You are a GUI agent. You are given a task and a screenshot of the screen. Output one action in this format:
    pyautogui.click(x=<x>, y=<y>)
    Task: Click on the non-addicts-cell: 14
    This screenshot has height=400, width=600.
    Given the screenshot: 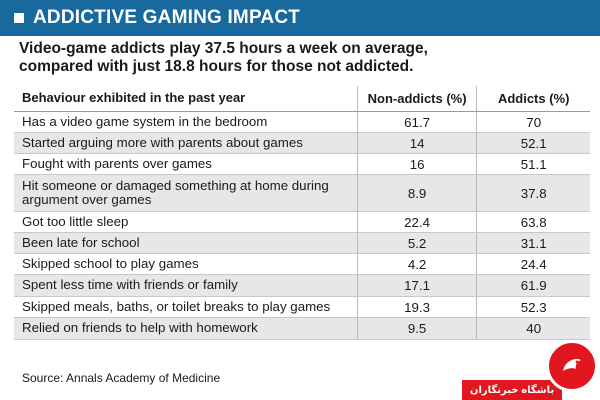 What is the action you would take?
    pyautogui.click(x=416, y=143)
    